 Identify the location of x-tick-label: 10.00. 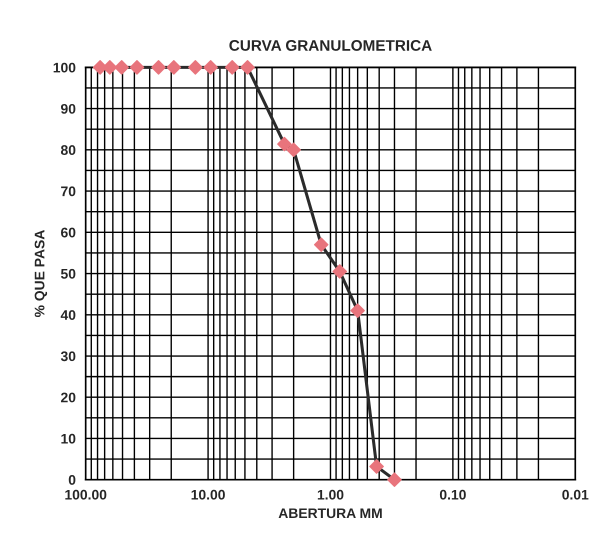
(208, 495).